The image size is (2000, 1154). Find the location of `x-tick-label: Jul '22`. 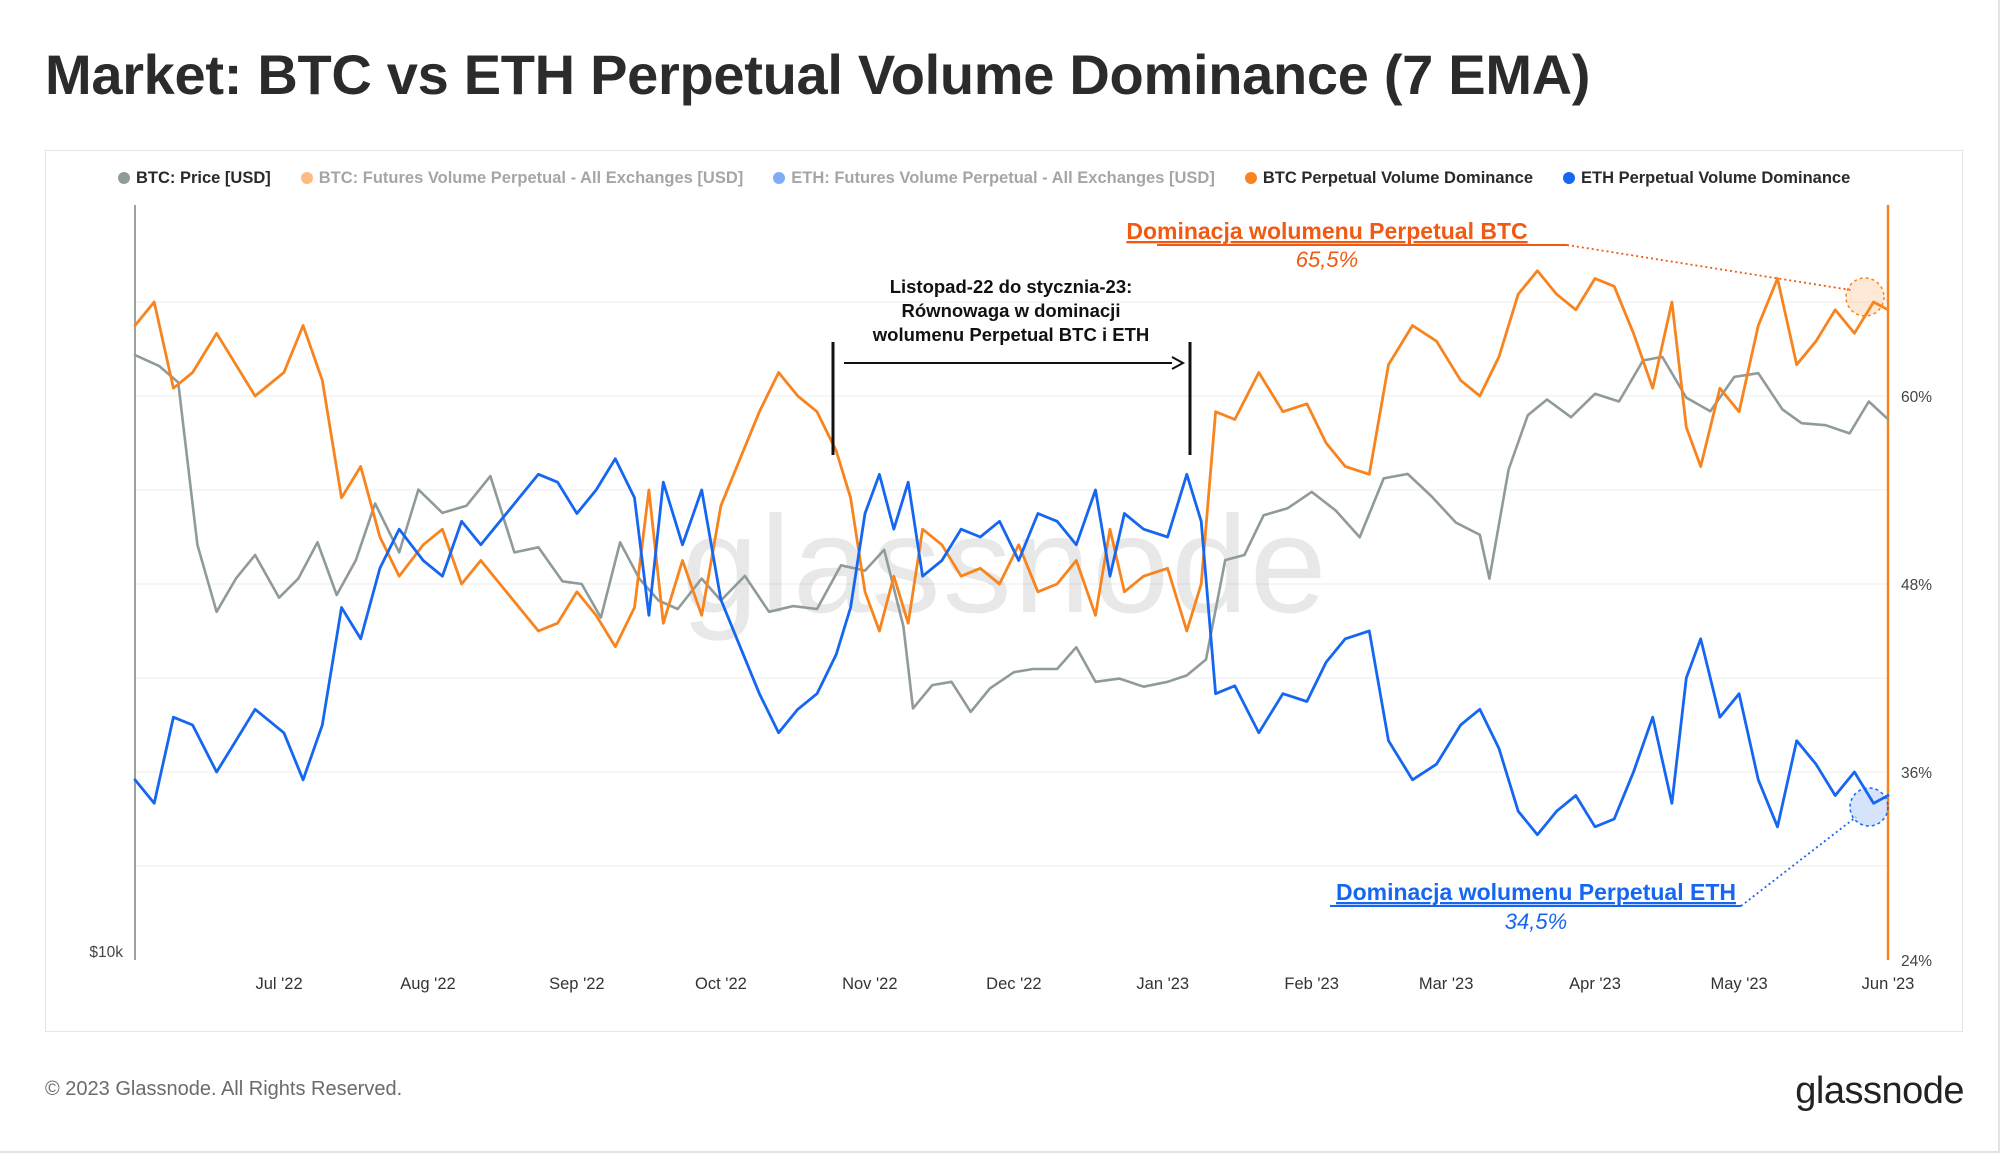

x-tick-label: Jul '22 is located at coordinates (278, 984).